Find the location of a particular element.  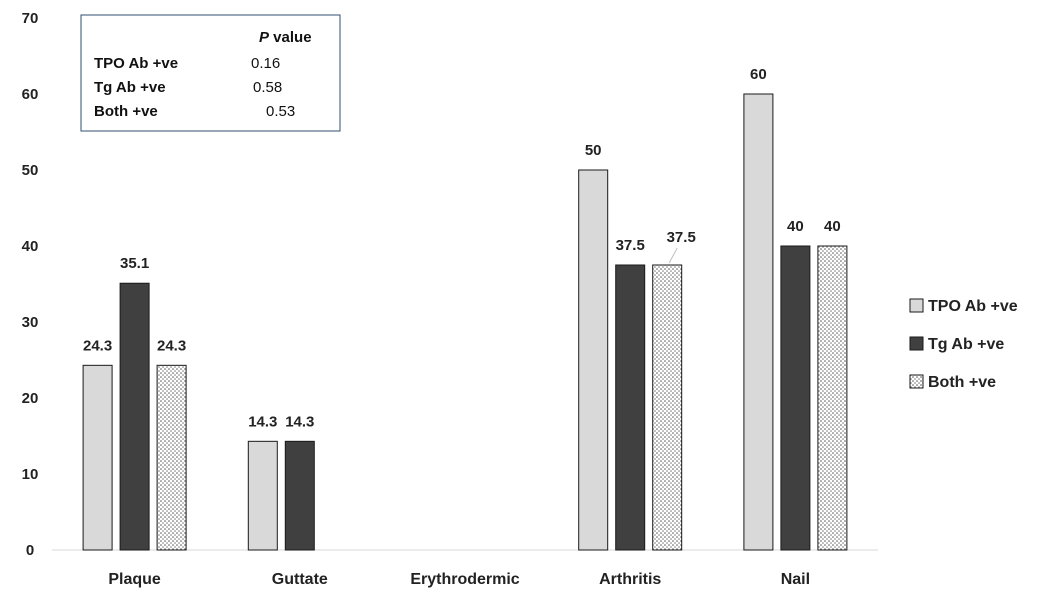

y-tick-label: 40 is located at coordinates (30, 246).